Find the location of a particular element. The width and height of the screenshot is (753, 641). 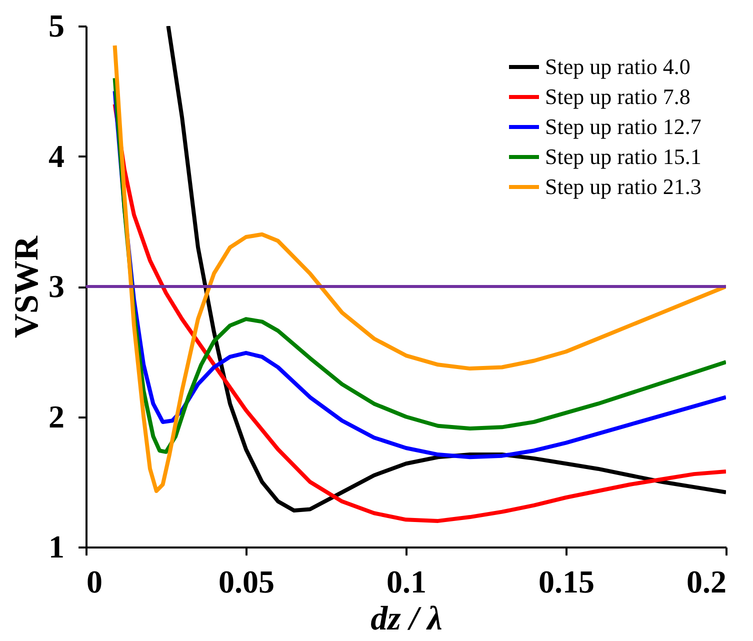

x-tick-label: 0.15 is located at coordinates (566, 582).